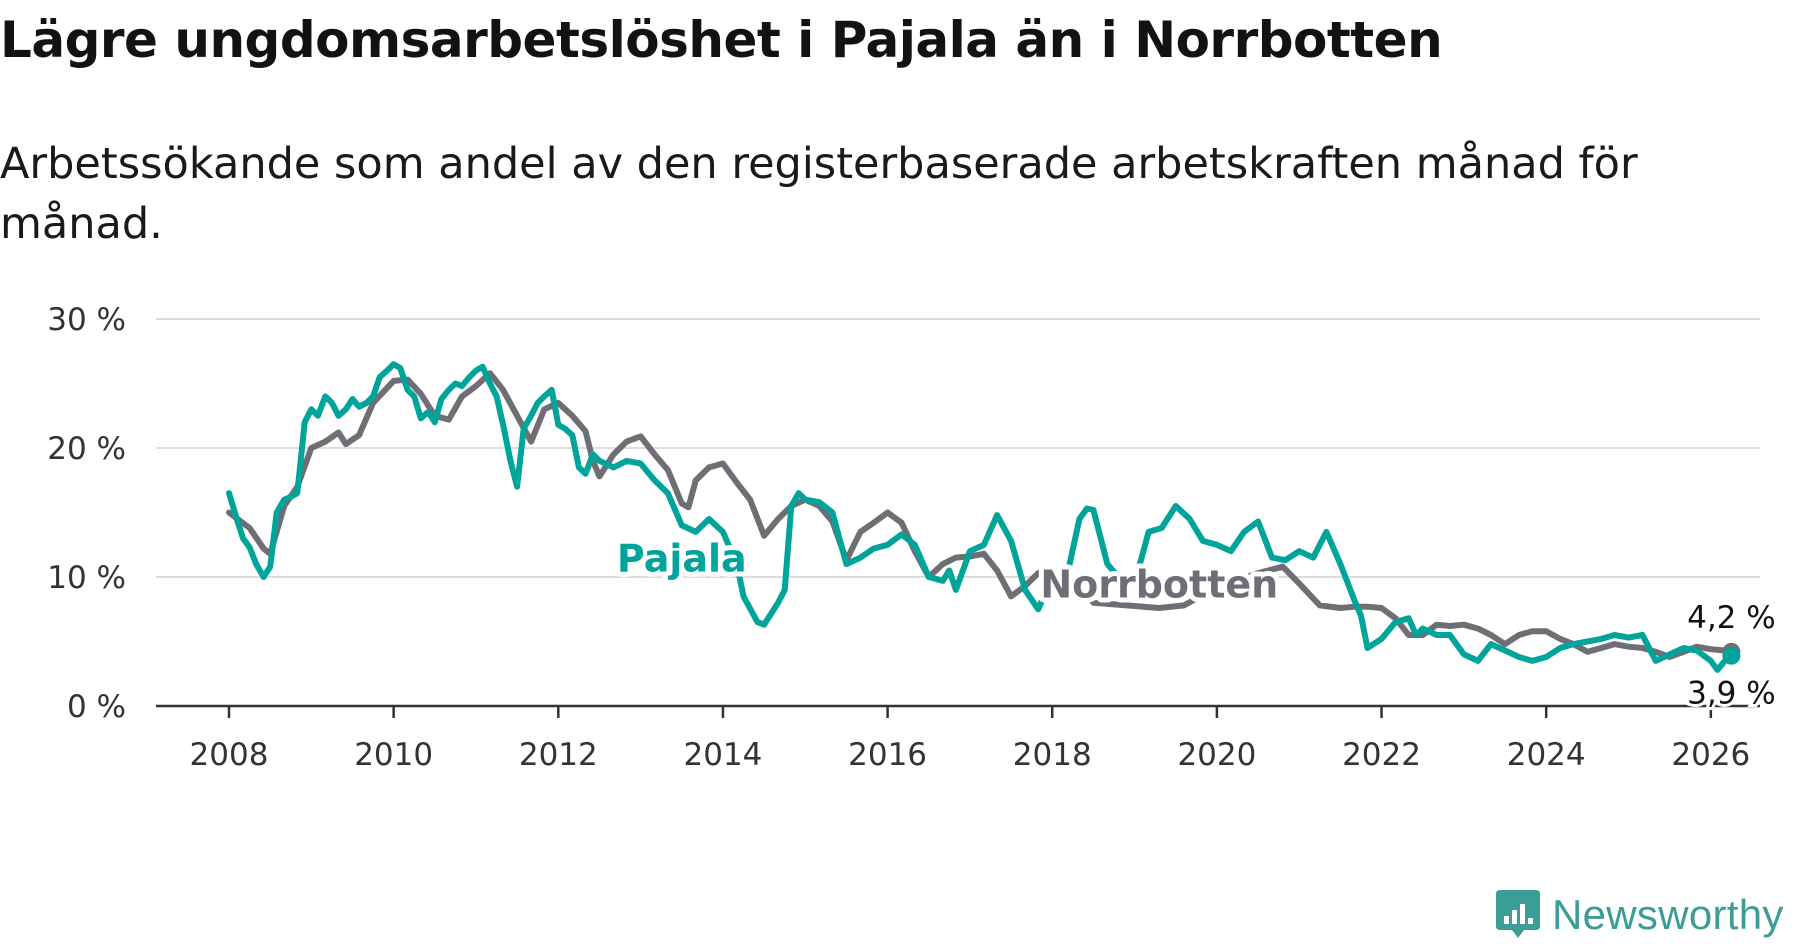 Image resolution: width=1800 pixels, height=948 pixels. I want to click on x-tick-label: 2014, so click(722, 755).